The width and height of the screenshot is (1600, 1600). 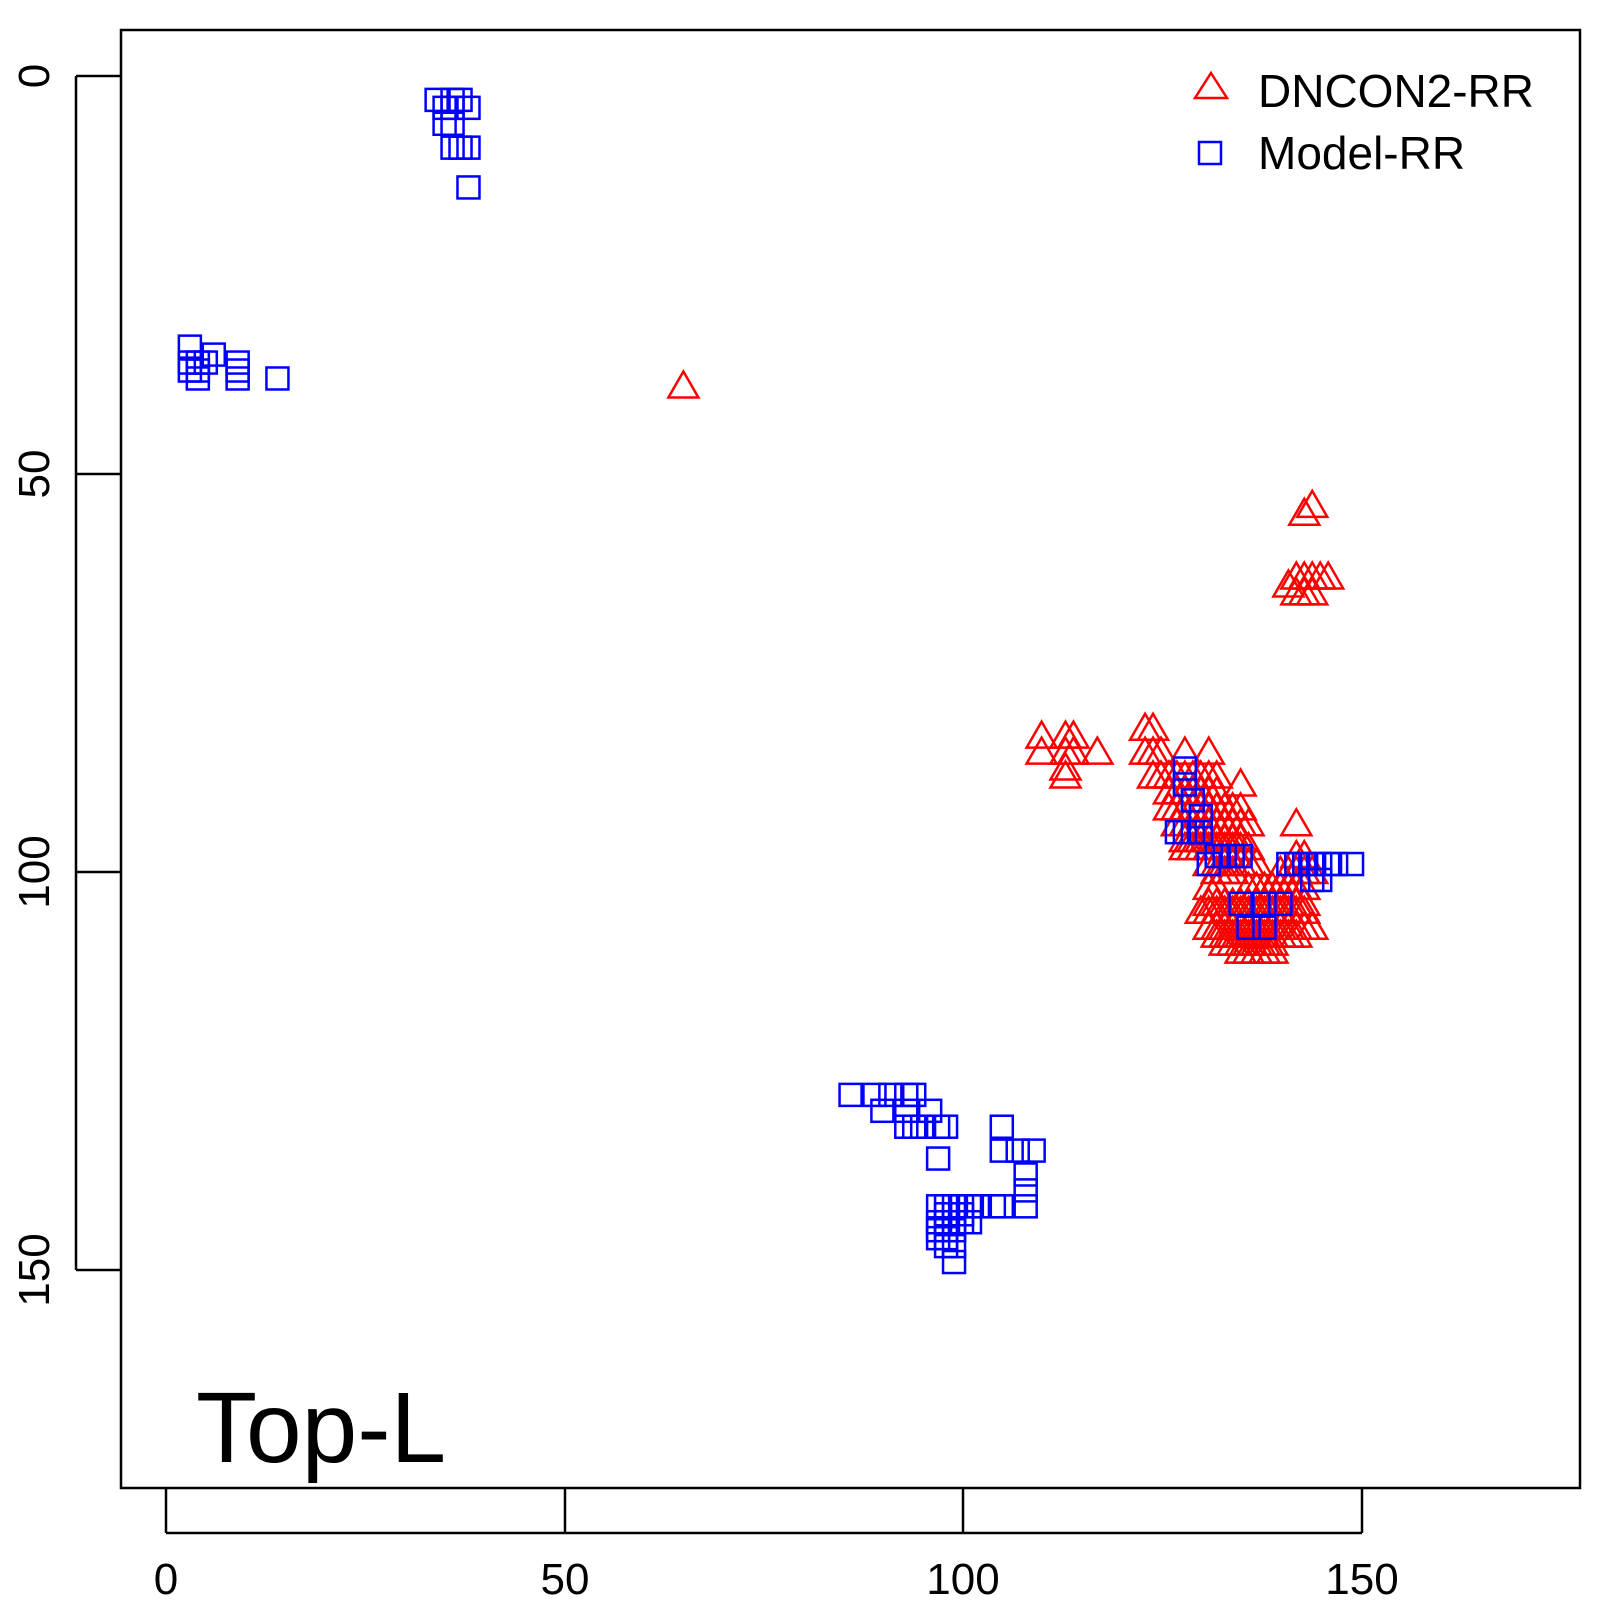 What do you see at coordinates (1361, 1577) in the screenshot?
I see `x-tick-label: 150` at bounding box center [1361, 1577].